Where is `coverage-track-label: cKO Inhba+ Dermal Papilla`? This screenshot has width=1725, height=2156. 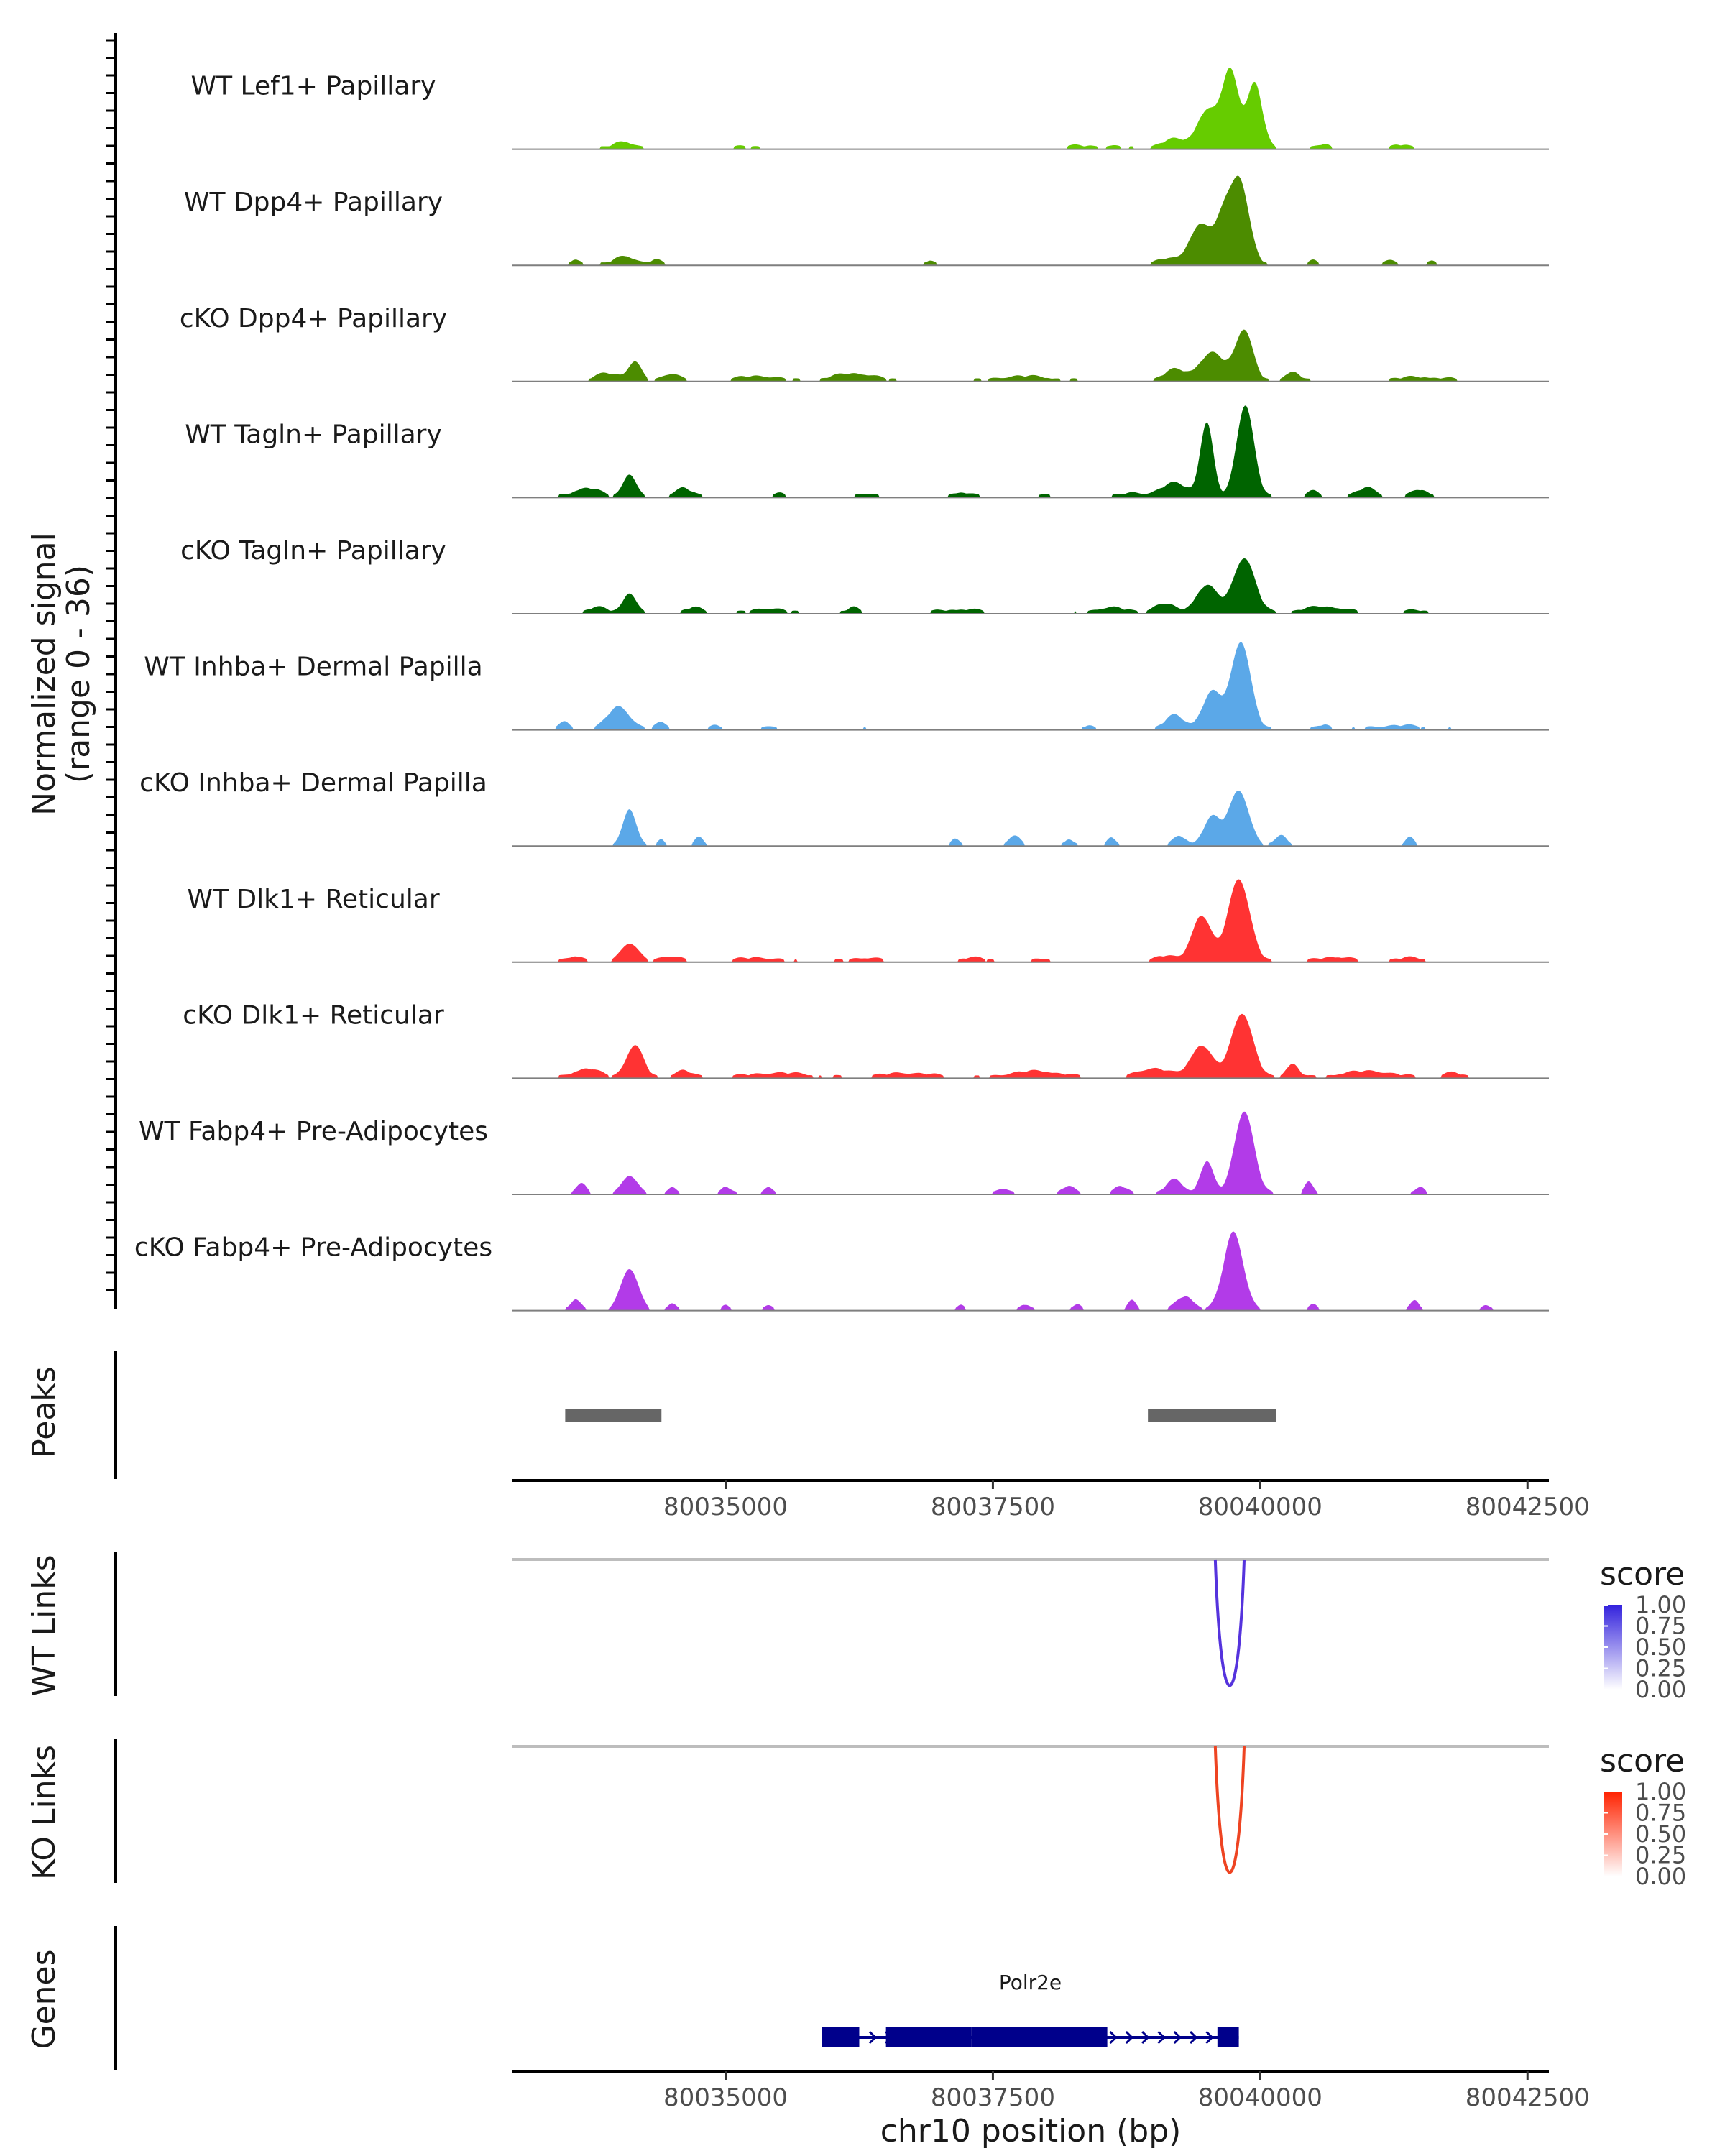 coverage-track-label: cKO Inhba+ Dermal Papilla is located at coordinates (313, 783).